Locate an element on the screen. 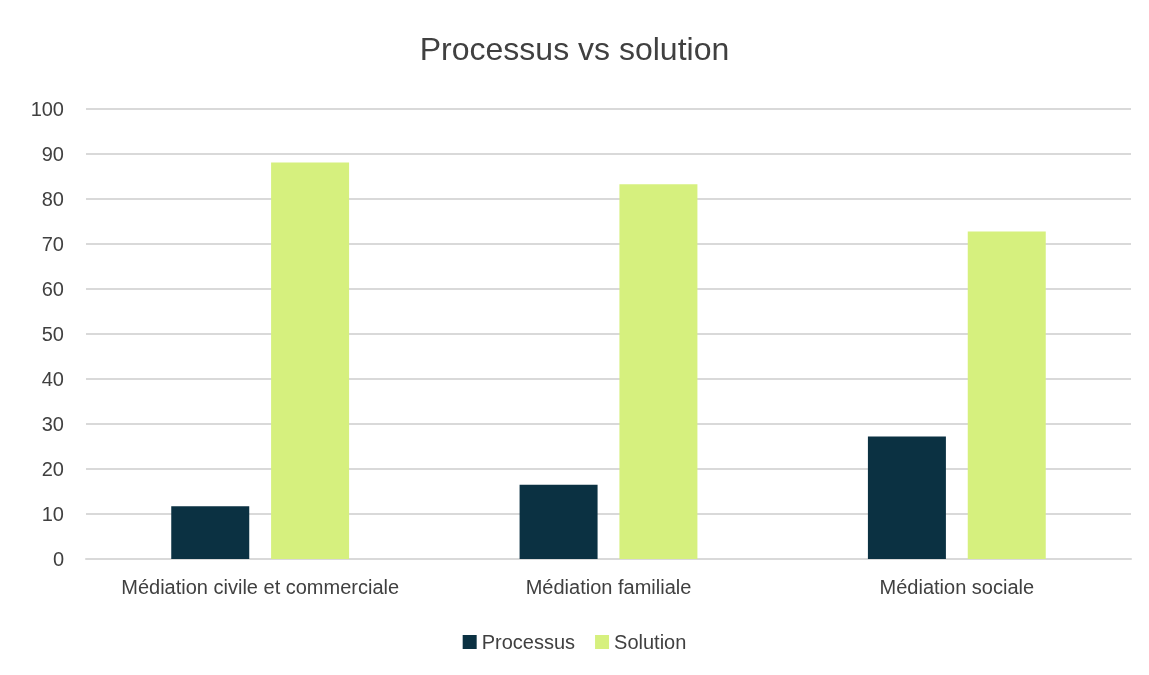  y-tick-label: 10 is located at coordinates (52, 514).